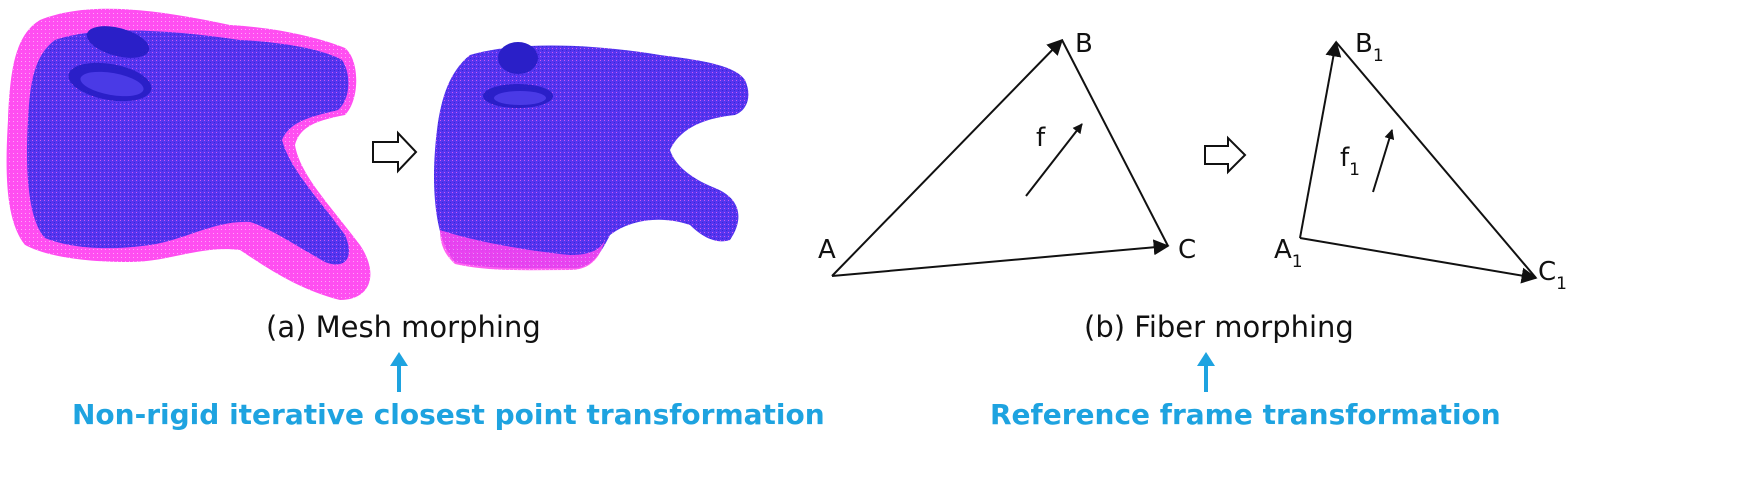  Describe the element at coordinates (1383, 161) in the screenshot. I see `fiber-f1-arrow` at that location.